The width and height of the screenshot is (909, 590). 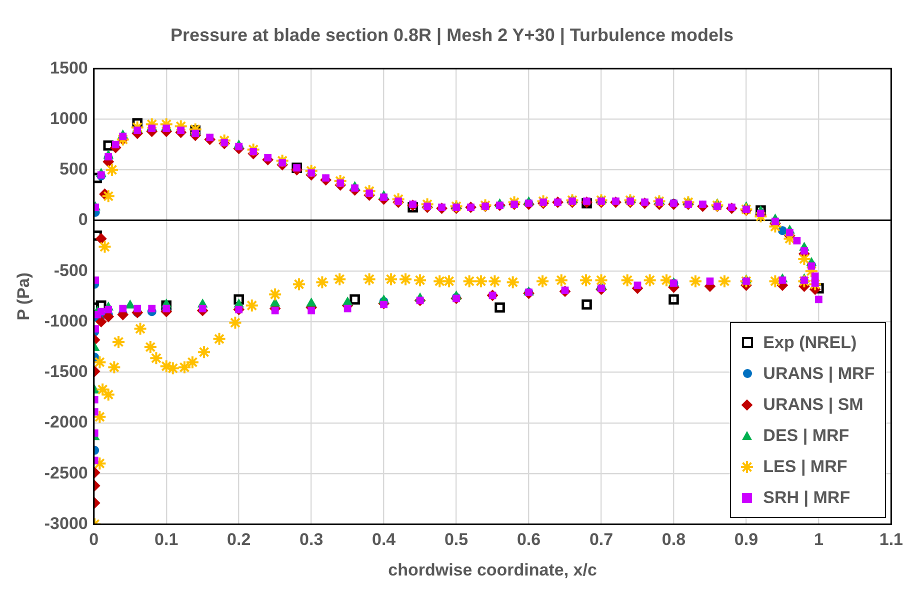 I want to click on legend-label: Exp (NREL), so click(x=810, y=342).